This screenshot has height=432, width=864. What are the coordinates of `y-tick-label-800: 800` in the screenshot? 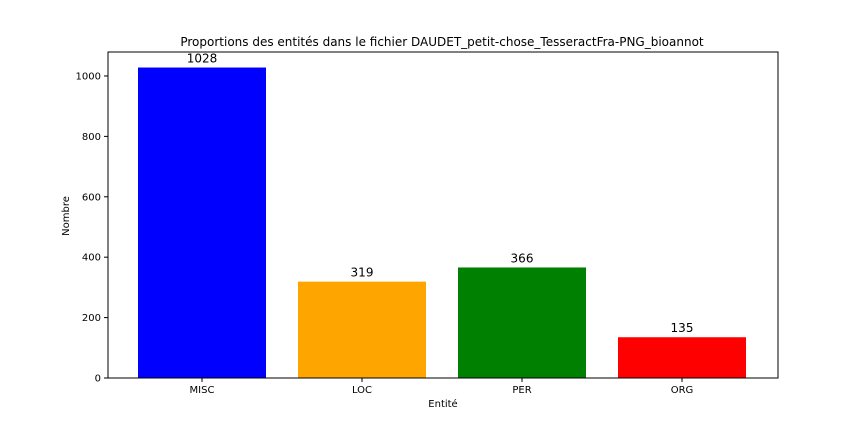 It's located at (91, 137).